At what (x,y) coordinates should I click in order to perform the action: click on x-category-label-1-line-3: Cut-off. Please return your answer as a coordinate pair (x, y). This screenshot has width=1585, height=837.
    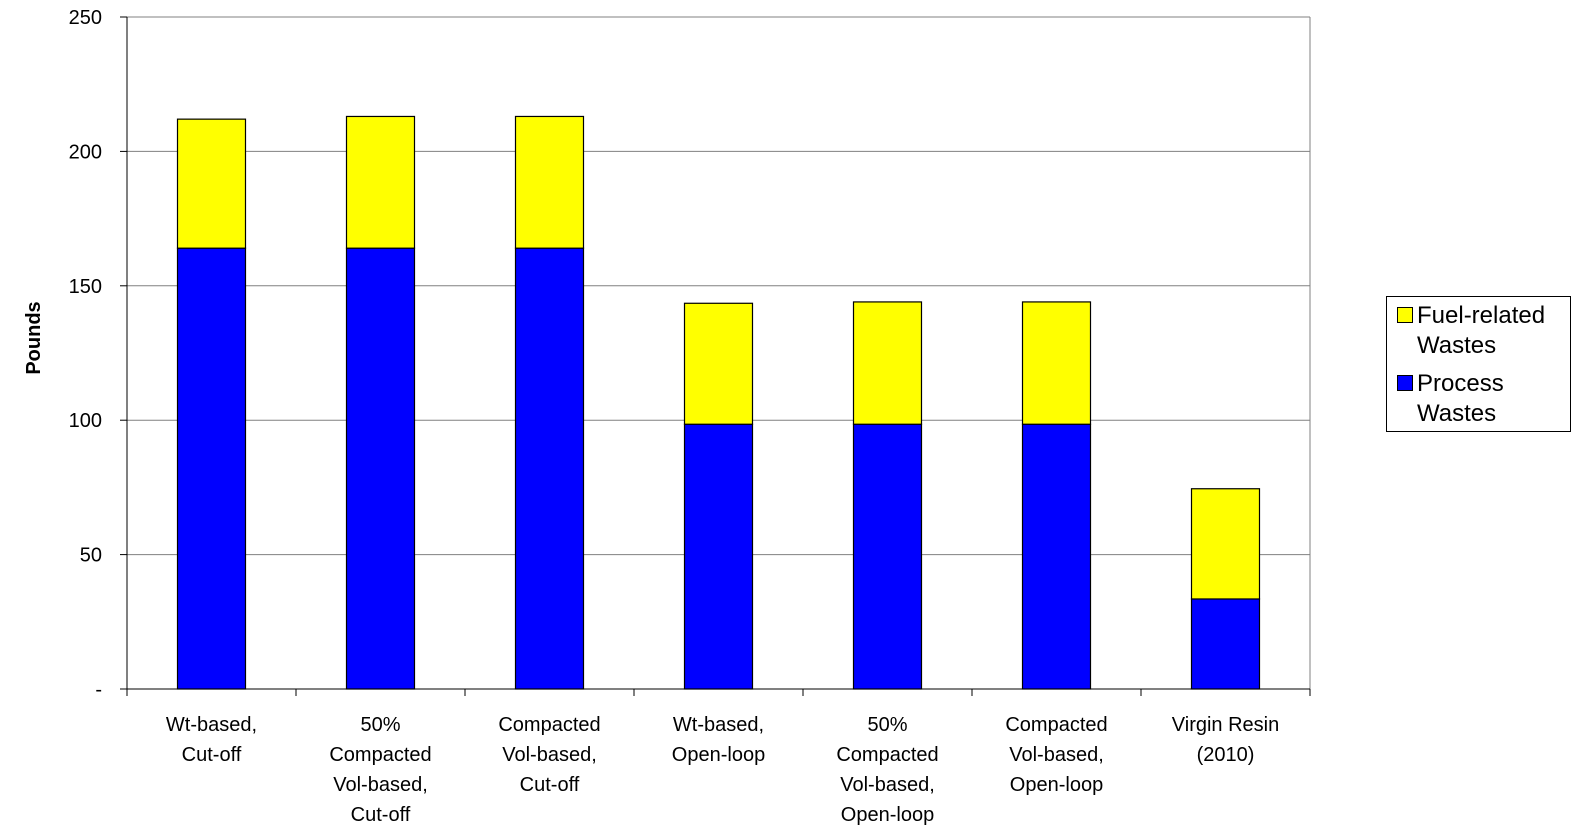
    Looking at the image, I should click on (381, 815).